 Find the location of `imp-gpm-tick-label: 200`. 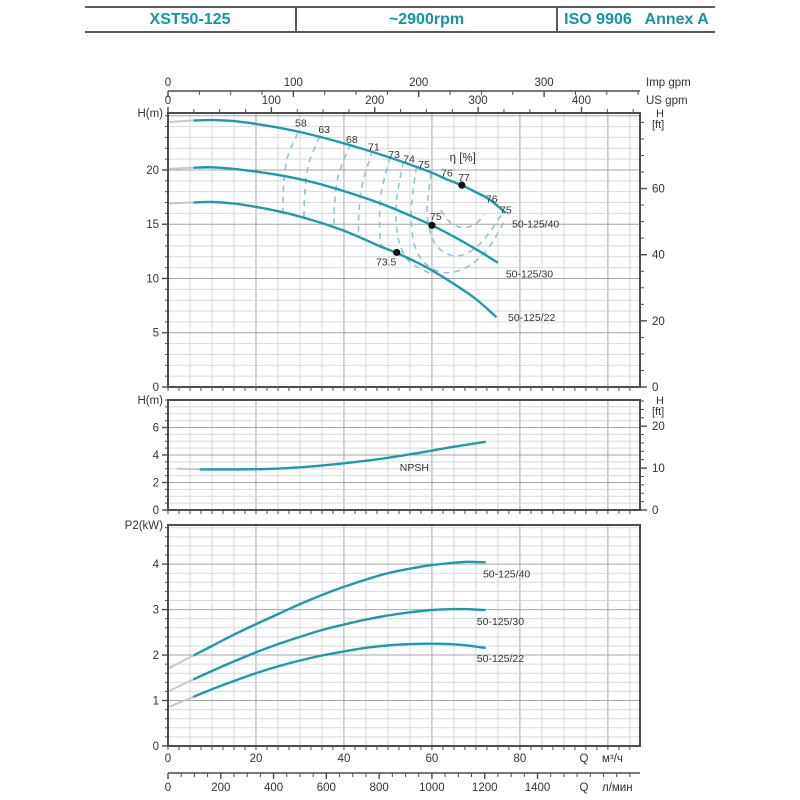

imp-gpm-tick-label: 200 is located at coordinates (418, 83).